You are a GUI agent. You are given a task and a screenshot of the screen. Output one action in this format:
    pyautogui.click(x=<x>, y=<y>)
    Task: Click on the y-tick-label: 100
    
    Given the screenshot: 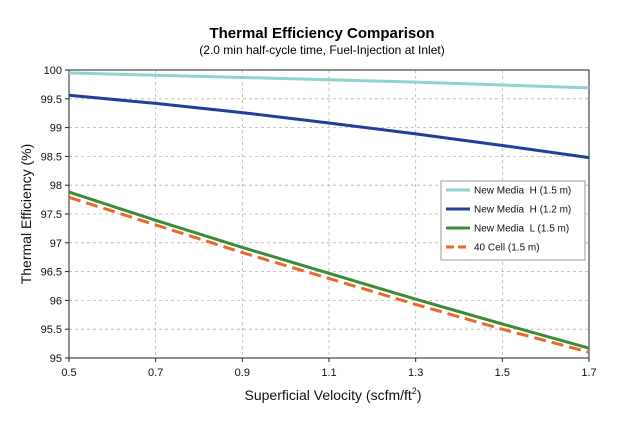 What is the action you would take?
    pyautogui.click(x=53, y=71)
    